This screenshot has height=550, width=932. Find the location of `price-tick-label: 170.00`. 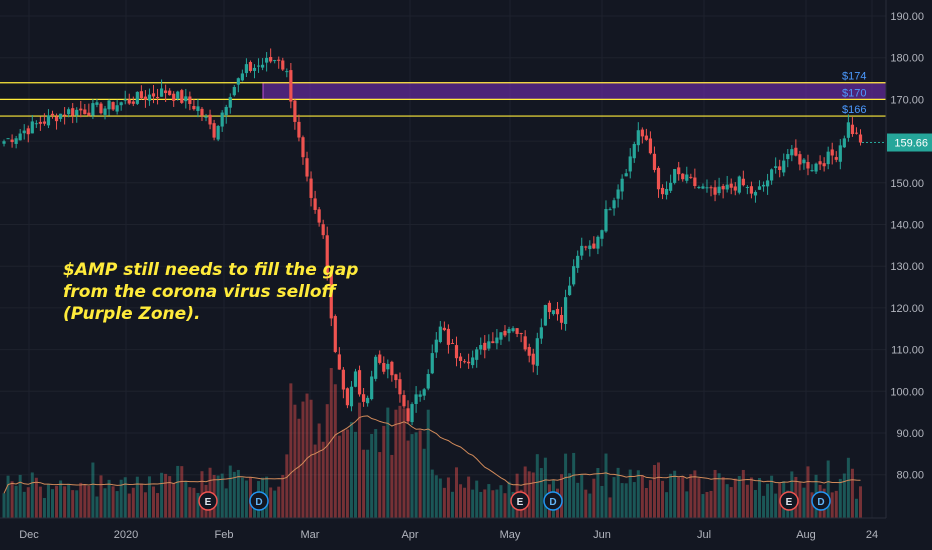

price-tick-label: 170.00 is located at coordinates (907, 100).